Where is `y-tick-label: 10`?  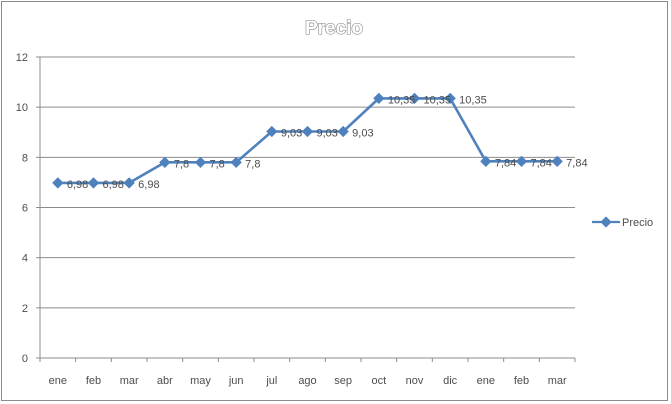 y-tick-label: 10 is located at coordinates (22, 108).